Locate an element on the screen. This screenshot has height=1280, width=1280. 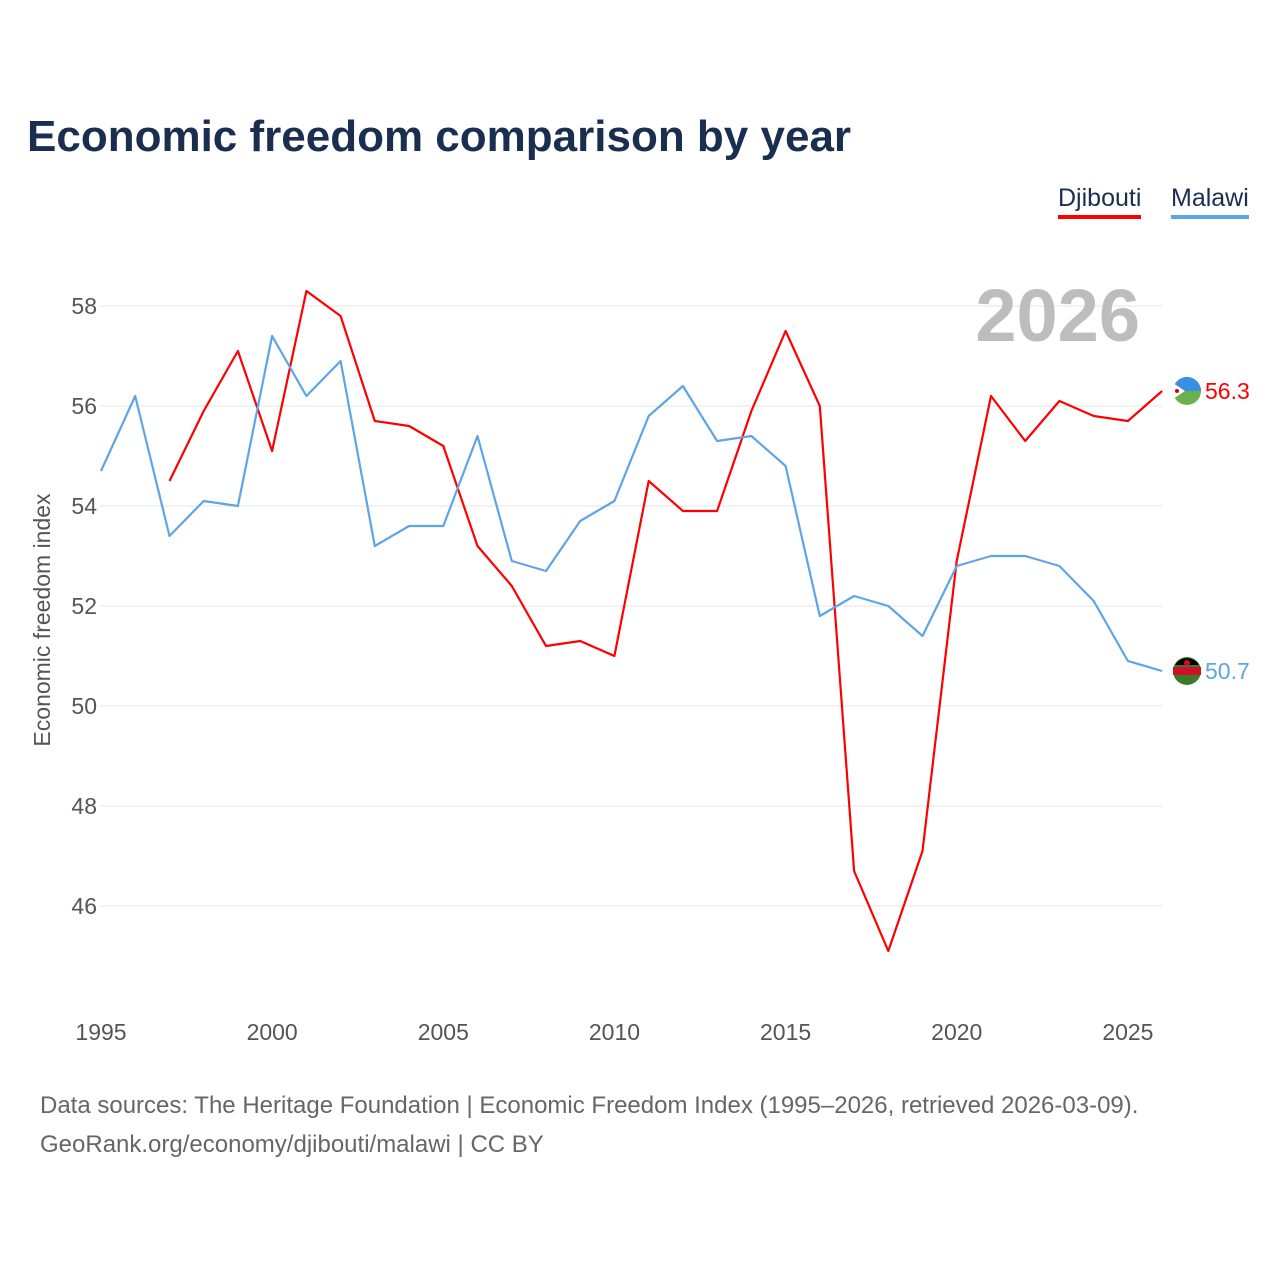
x-tick-label: 2000 is located at coordinates (272, 1032).